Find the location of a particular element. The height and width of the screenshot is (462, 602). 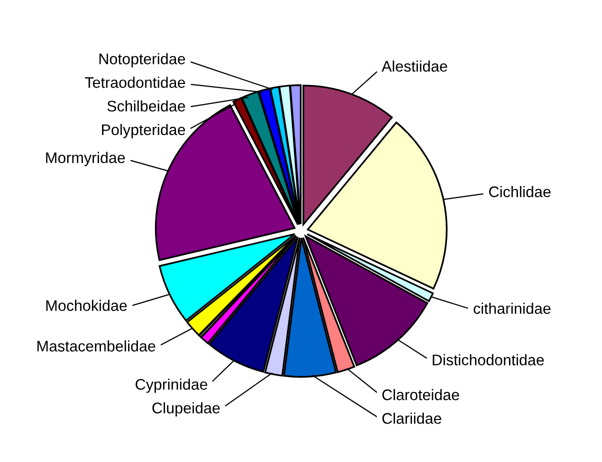

slice-label: Clariidae is located at coordinates (412, 418).